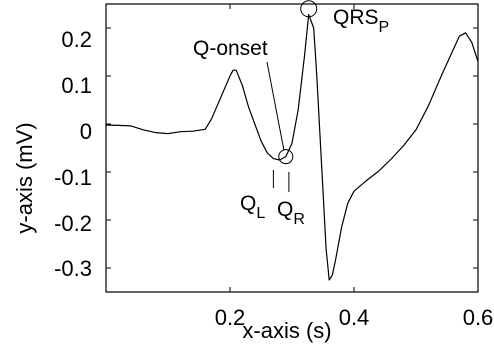  Describe the element at coordinates (73, 268) in the screenshot. I see `y-tick-label: -0.3` at that location.